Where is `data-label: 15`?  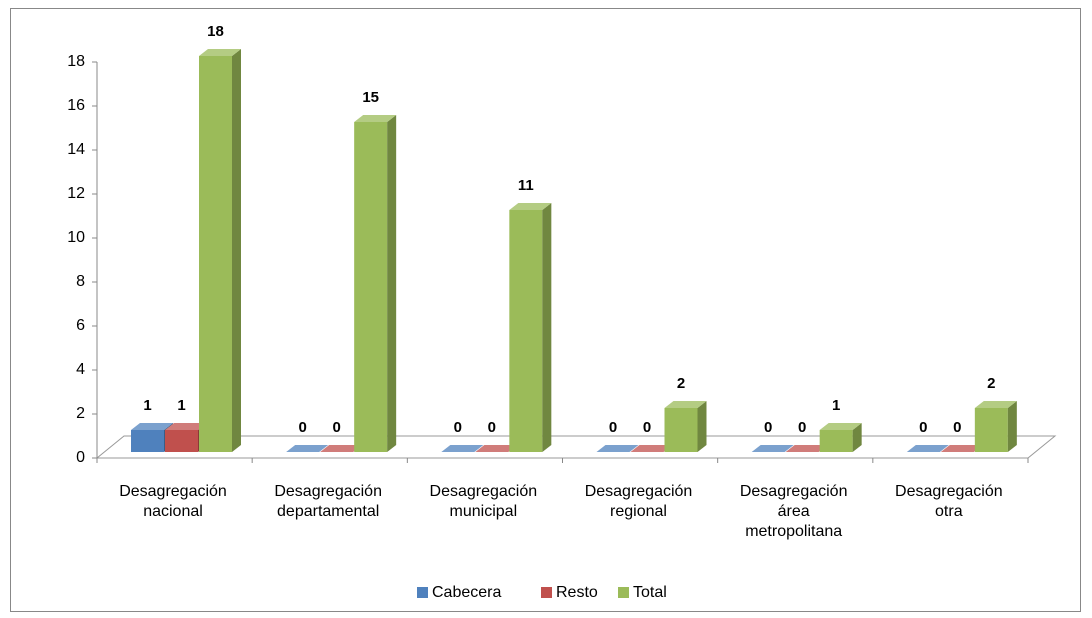
data-label: 15 is located at coordinates (370, 97).